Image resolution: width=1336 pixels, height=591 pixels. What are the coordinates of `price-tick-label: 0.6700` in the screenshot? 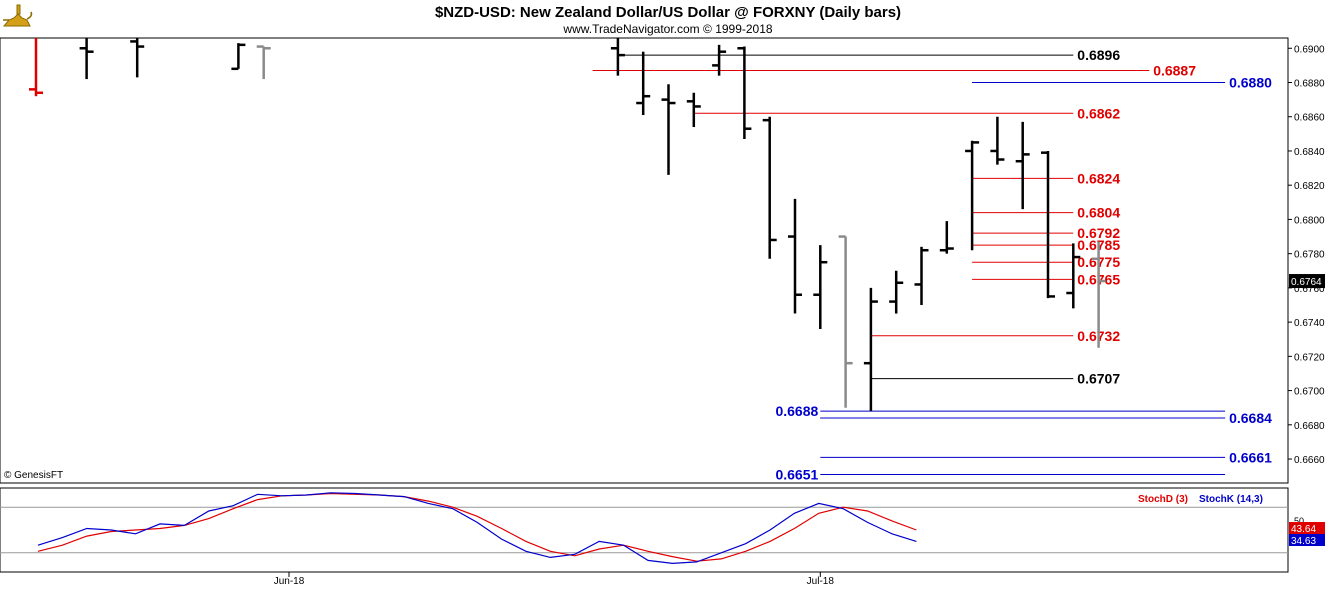 It's located at (1309, 392).